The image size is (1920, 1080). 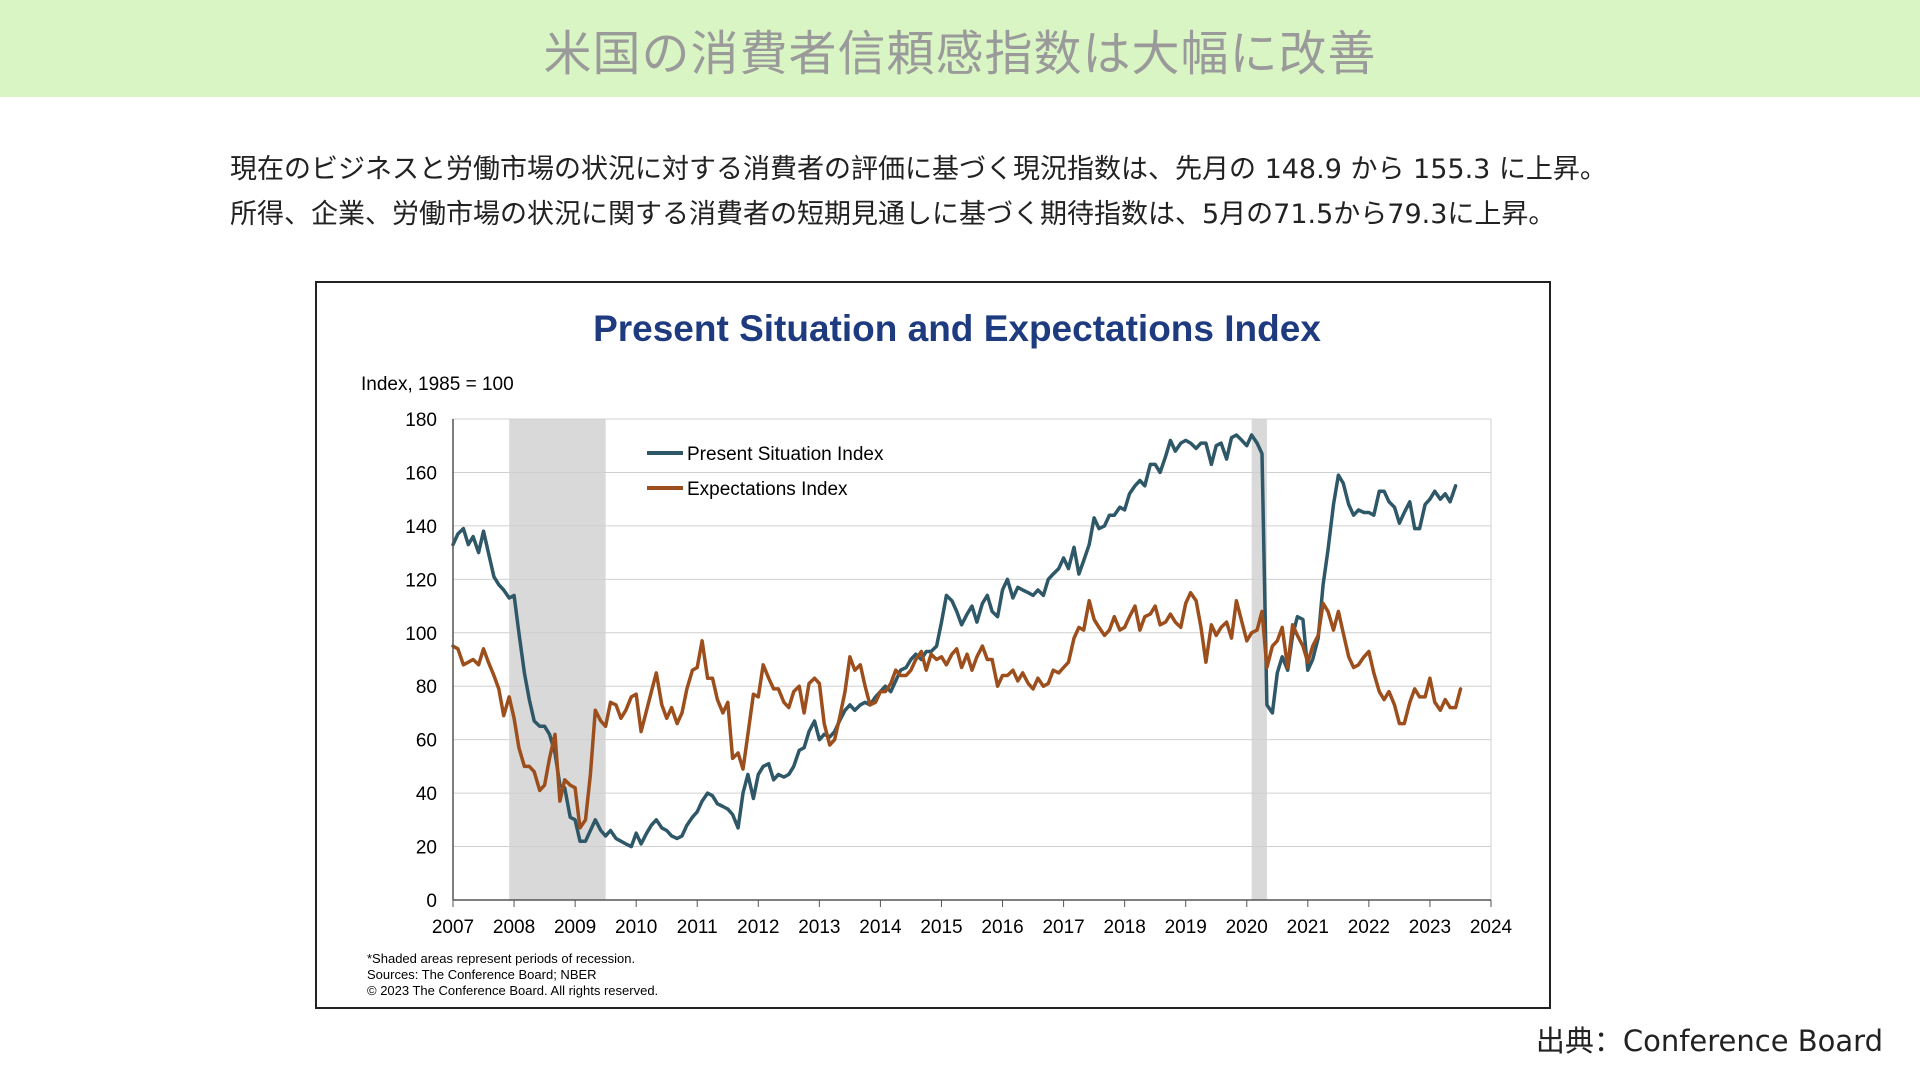 What do you see at coordinates (421, 473) in the screenshot?
I see `y-tick-label-160: 160` at bounding box center [421, 473].